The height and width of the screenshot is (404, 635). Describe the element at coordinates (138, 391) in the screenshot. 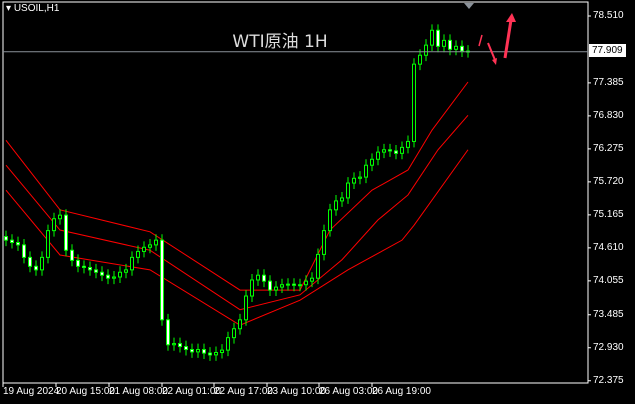

I see `x-tick-label: 21 Aug 08:00` at that location.